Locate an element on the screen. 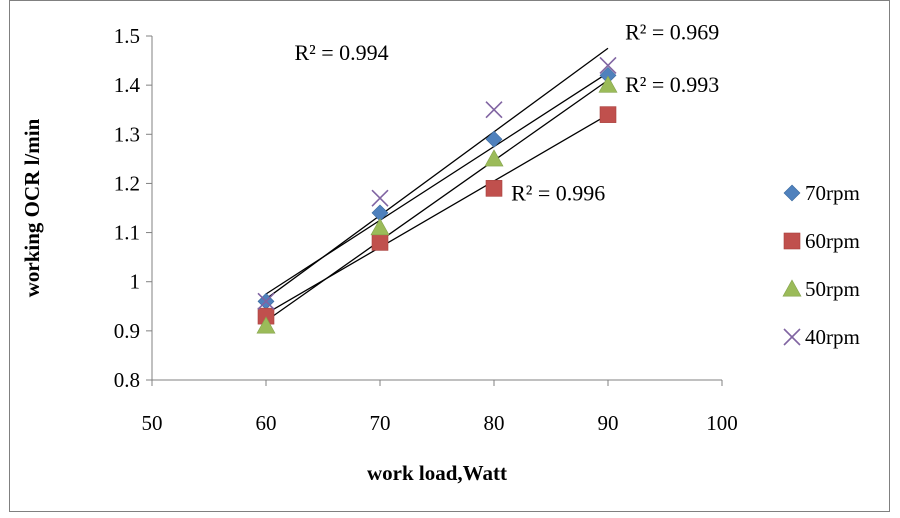 The image size is (900, 518). legend-marker-40rpm is located at coordinates (792, 337).